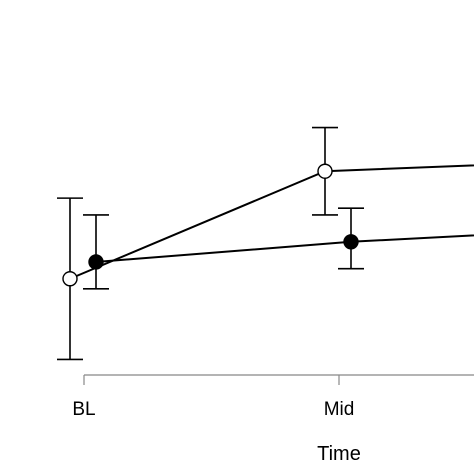  Describe the element at coordinates (273, 397) in the screenshot. I see `x-axis: BL Mid` at that location.